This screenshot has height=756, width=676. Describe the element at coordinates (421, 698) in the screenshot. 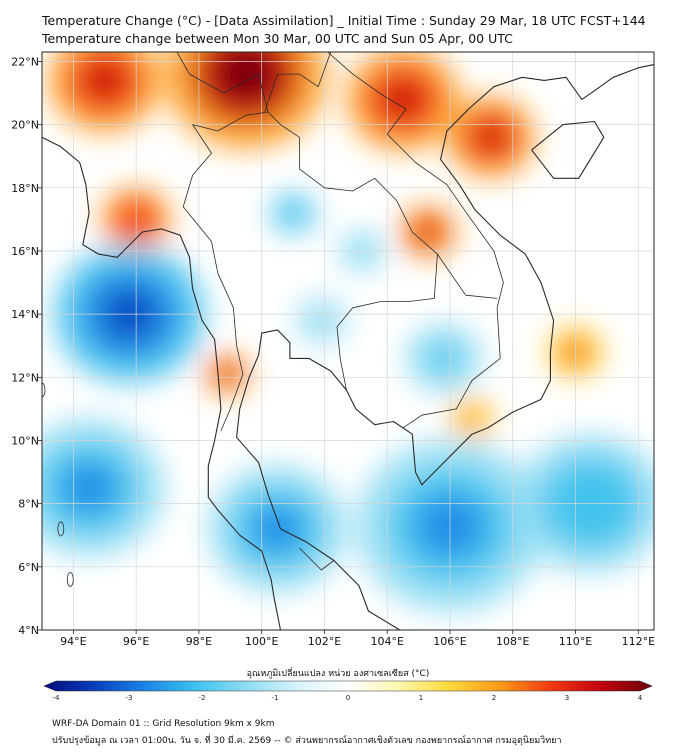

I see `colorbar-tick-label: 1` at that location.